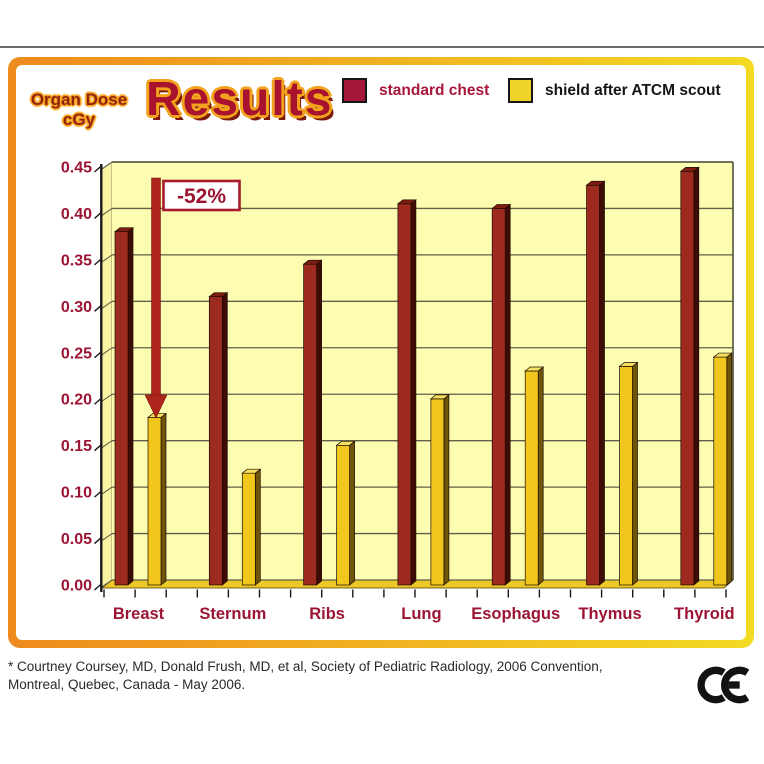 This screenshot has height=764, width=764. I want to click on annotation-box, so click(201, 195).